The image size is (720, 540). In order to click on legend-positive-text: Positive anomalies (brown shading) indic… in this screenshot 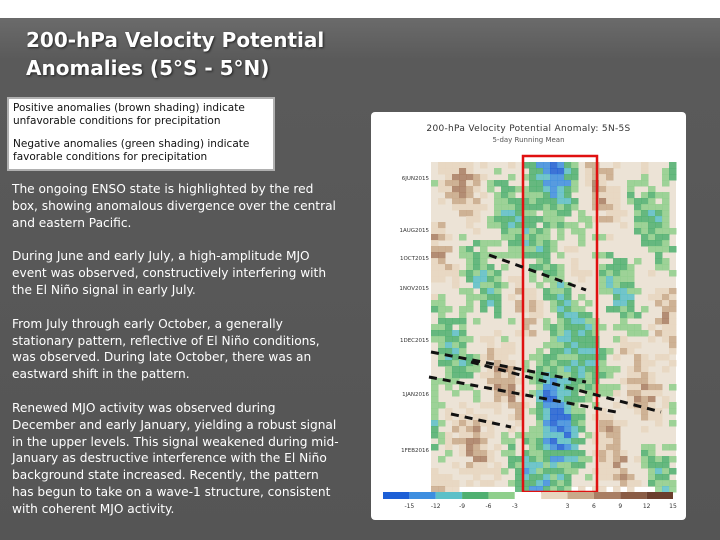, I will do `click(129, 114)`.